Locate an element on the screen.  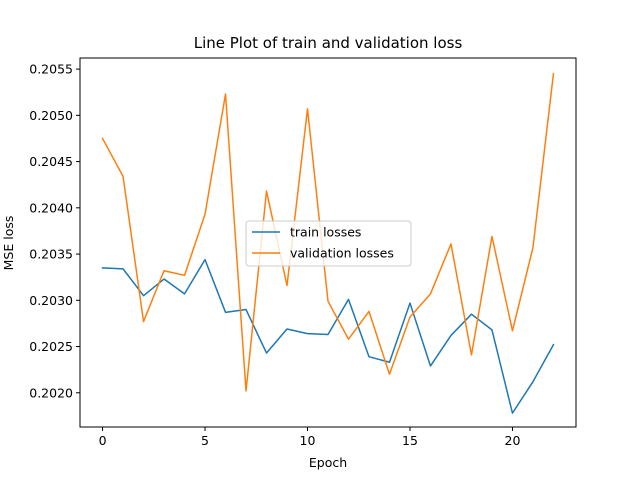
y-tick-label: 0.2030 is located at coordinates (51, 300).